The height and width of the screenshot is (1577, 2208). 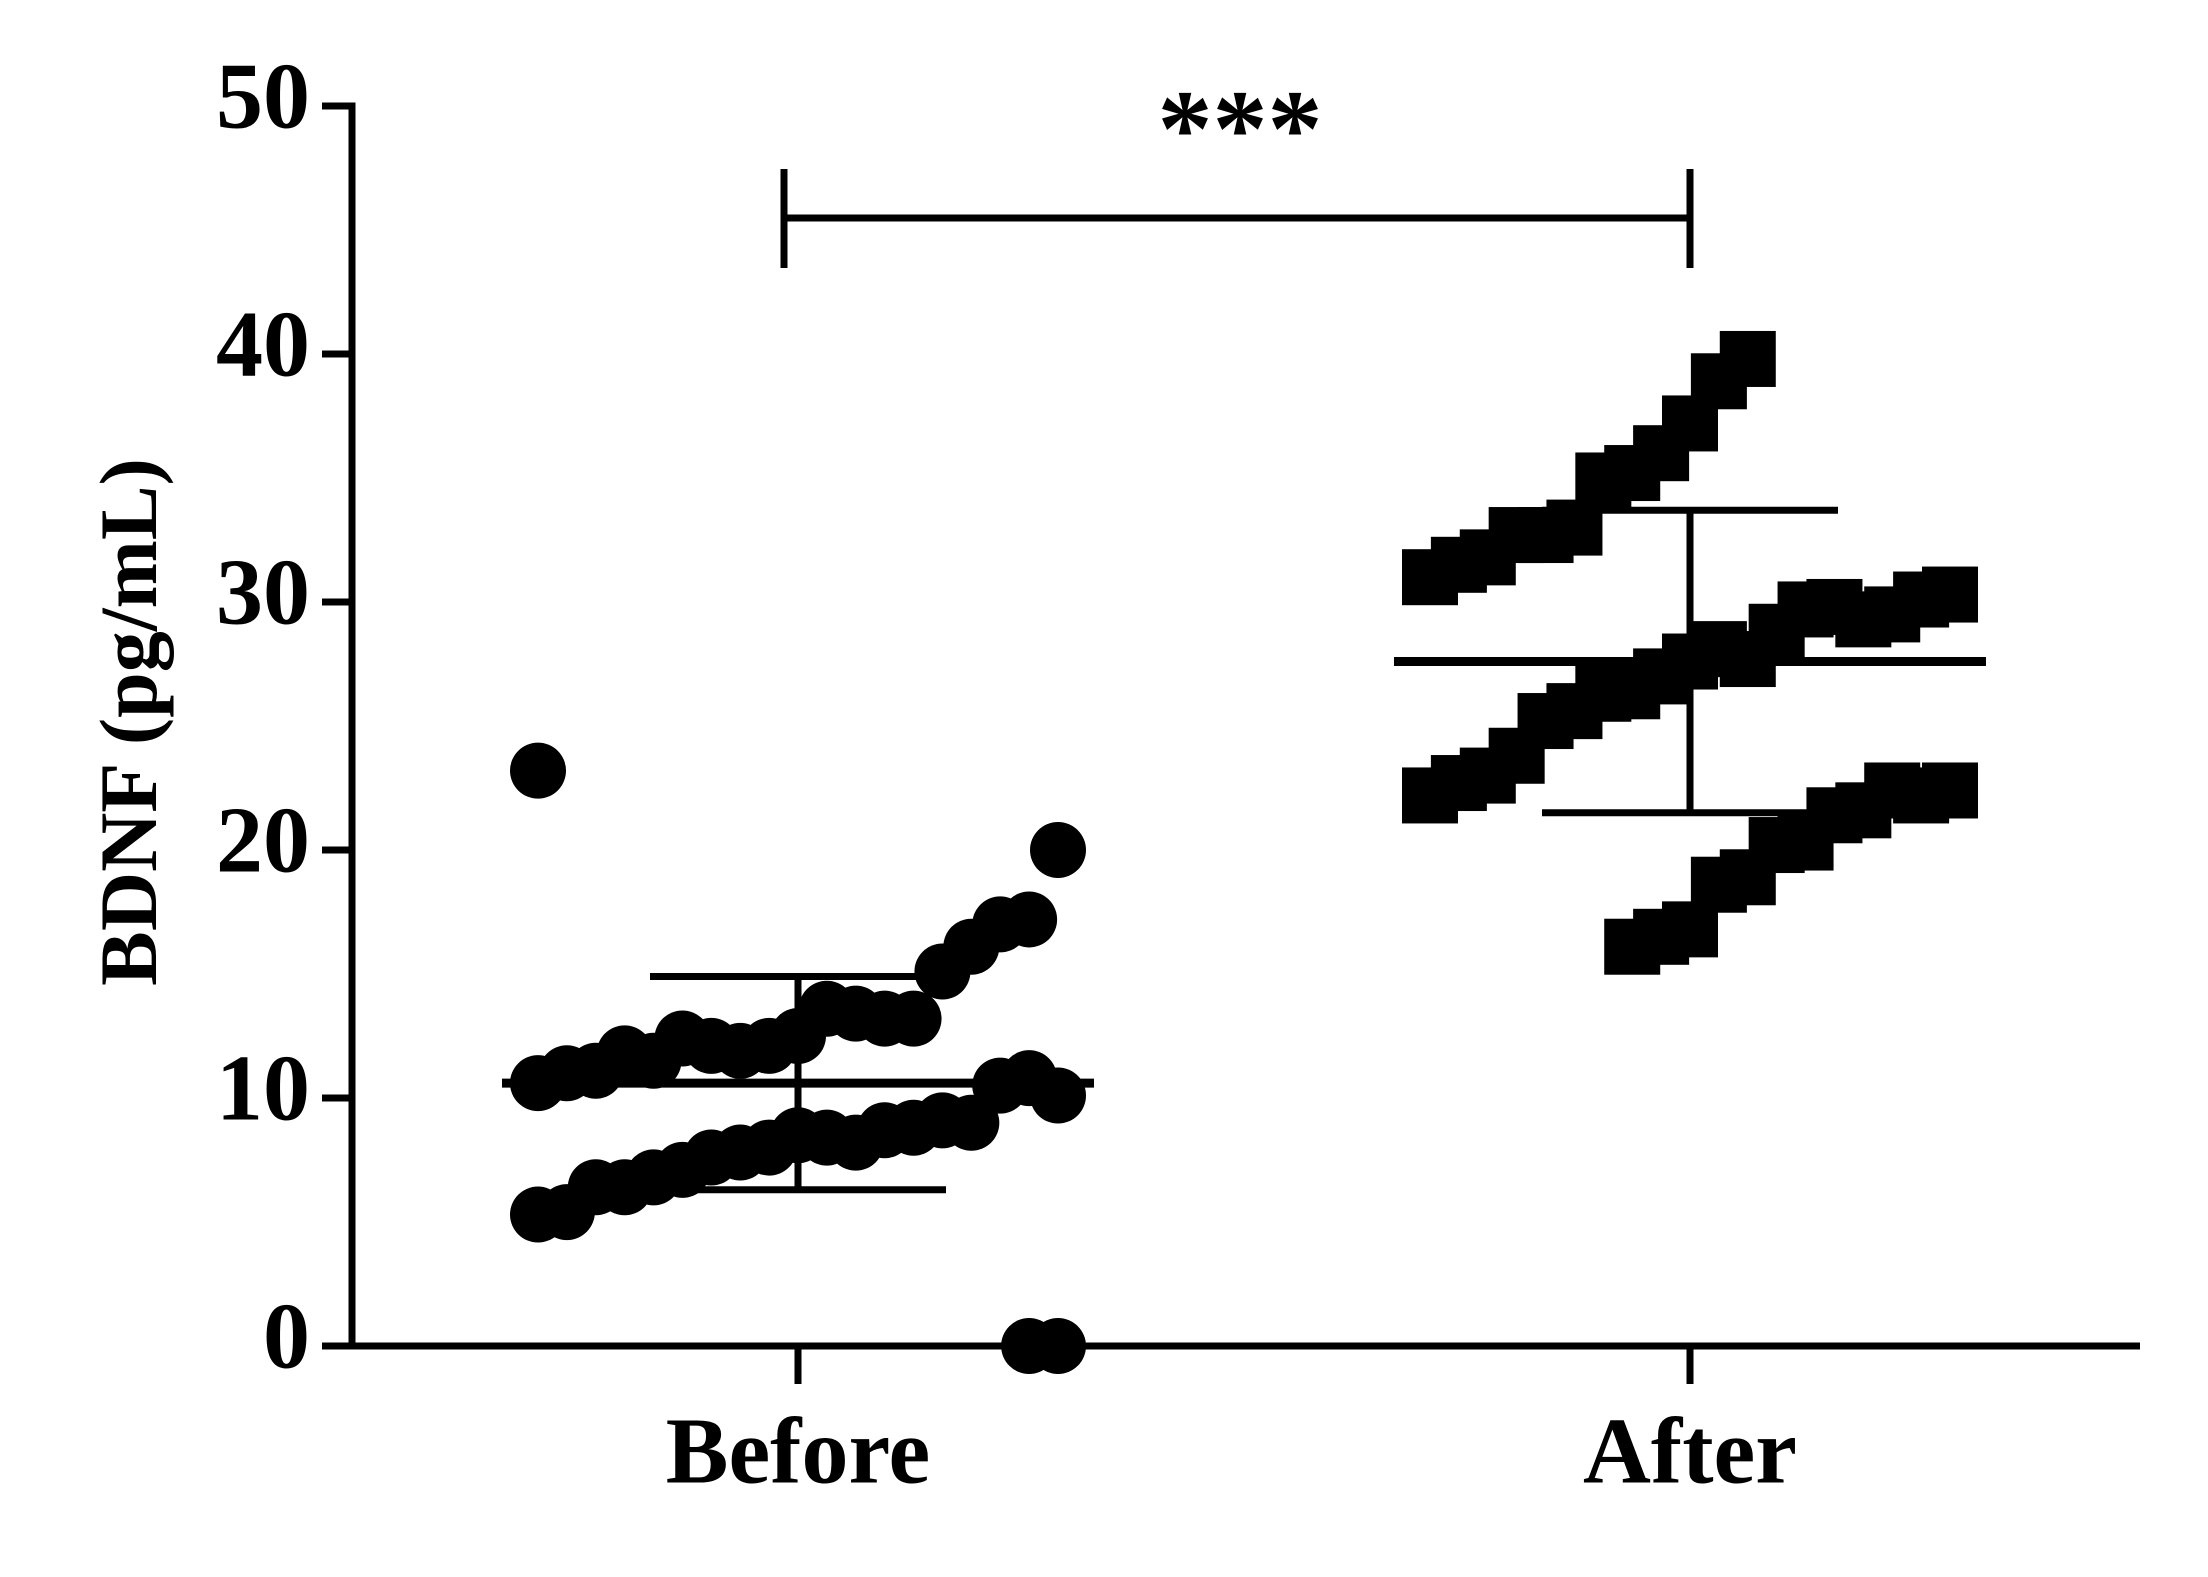 I want to click on significance-label: ***, so click(x=1240, y=128).